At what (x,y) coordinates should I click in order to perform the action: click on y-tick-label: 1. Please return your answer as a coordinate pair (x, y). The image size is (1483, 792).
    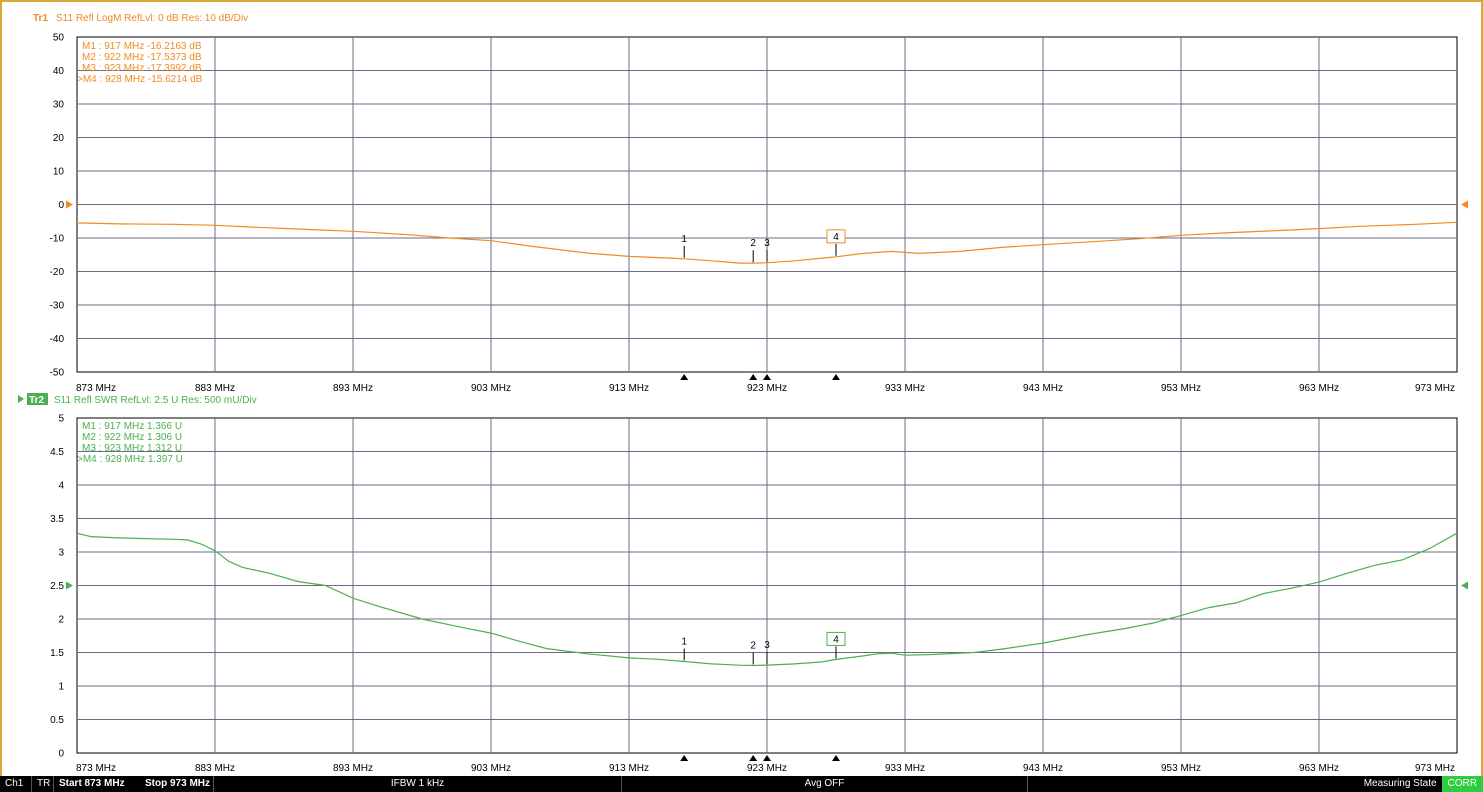
    Looking at the image, I should click on (61, 687).